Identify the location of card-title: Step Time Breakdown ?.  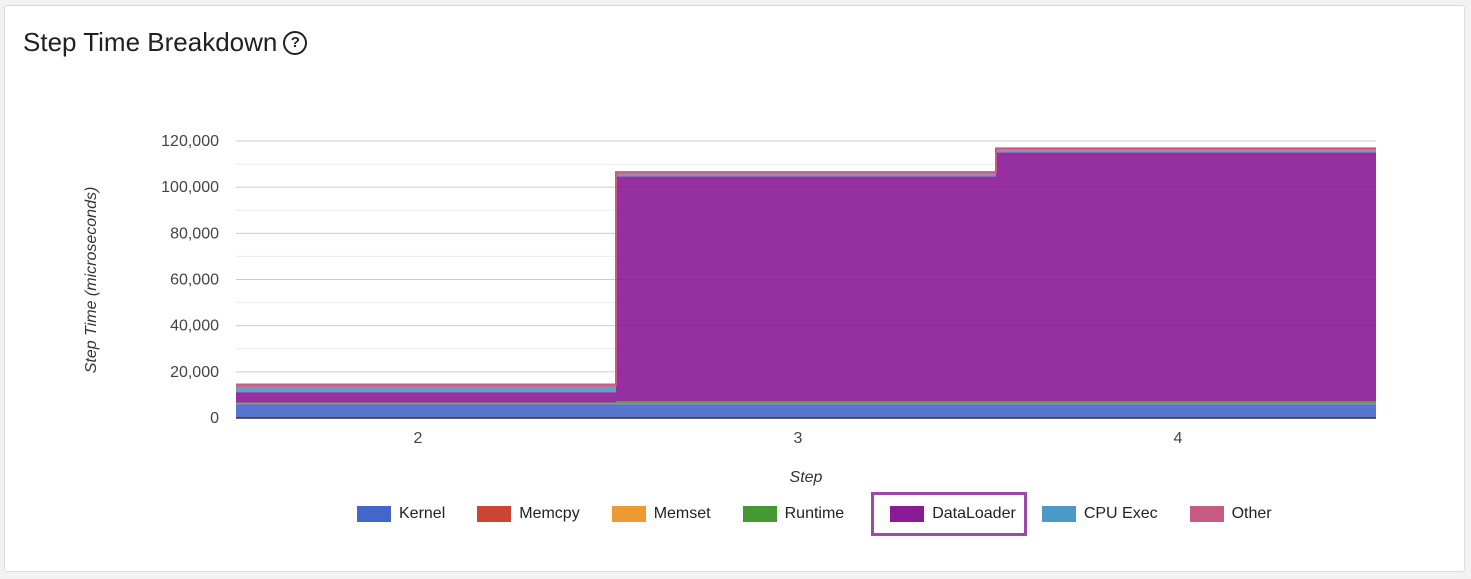
(165, 42).